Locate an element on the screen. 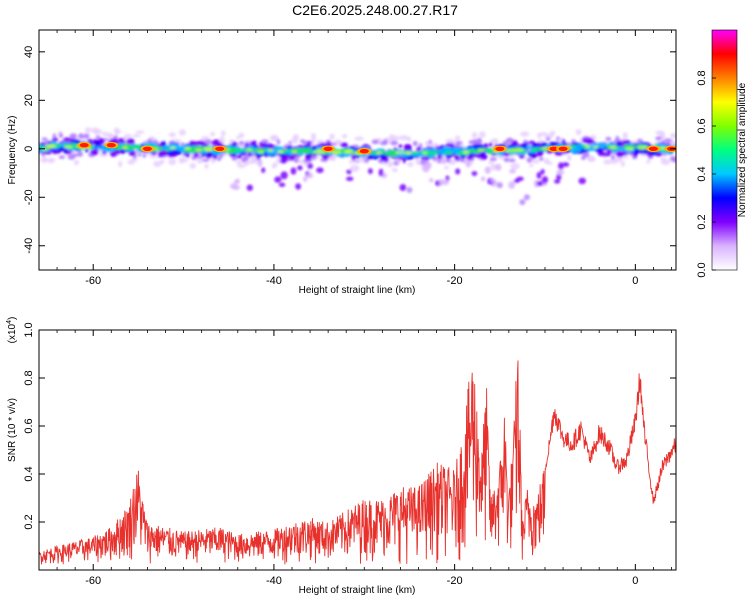 The height and width of the screenshot is (600, 750). snr-x-tick-label: -20 is located at coordinates (455, 581).